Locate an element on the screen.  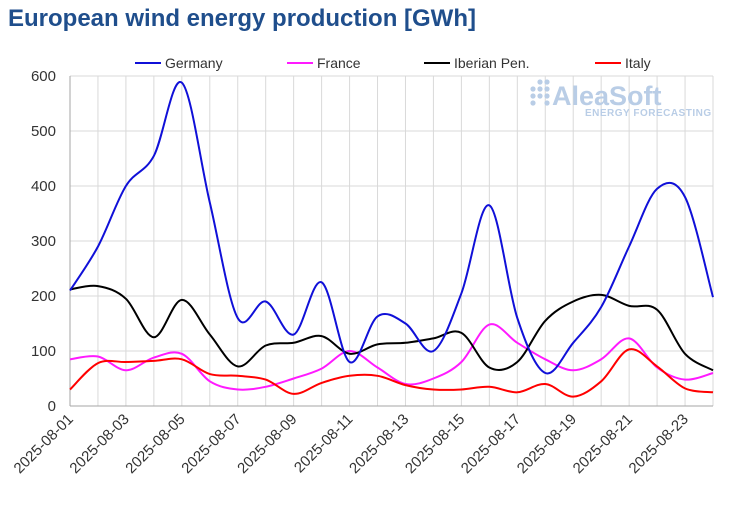
x-tick-label: 2025-08-17 is located at coordinates (491, 444).